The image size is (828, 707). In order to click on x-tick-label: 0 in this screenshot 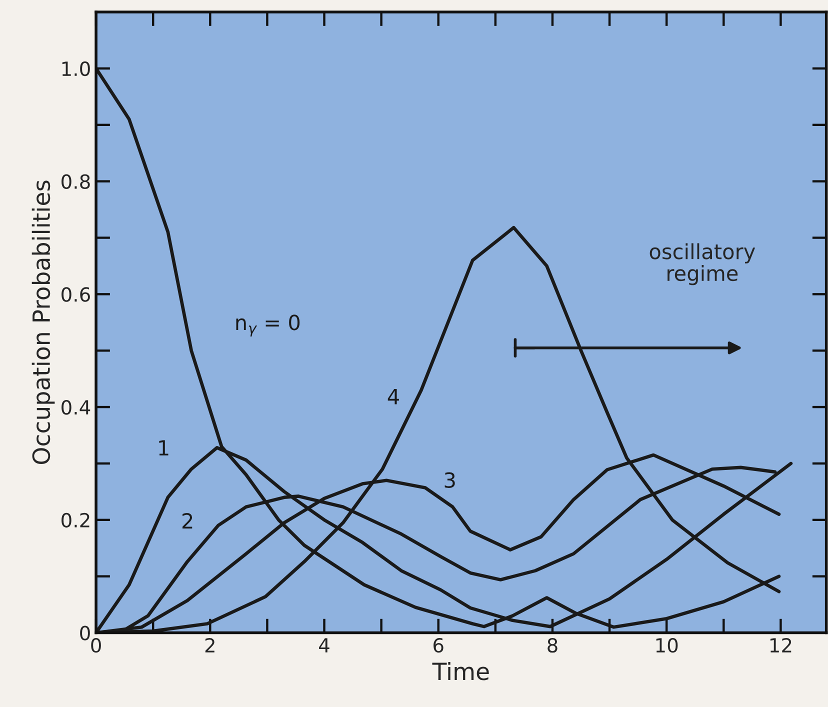, I will do `click(96, 645)`.